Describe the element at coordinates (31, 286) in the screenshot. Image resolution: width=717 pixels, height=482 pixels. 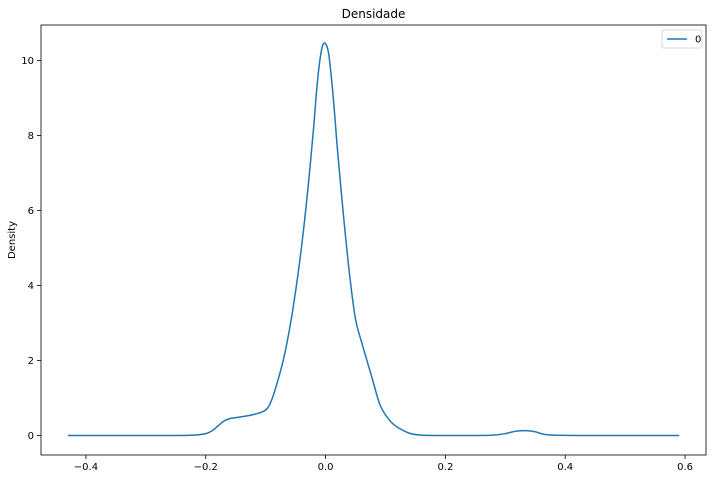
I see `y-tick-label: 4` at that location.